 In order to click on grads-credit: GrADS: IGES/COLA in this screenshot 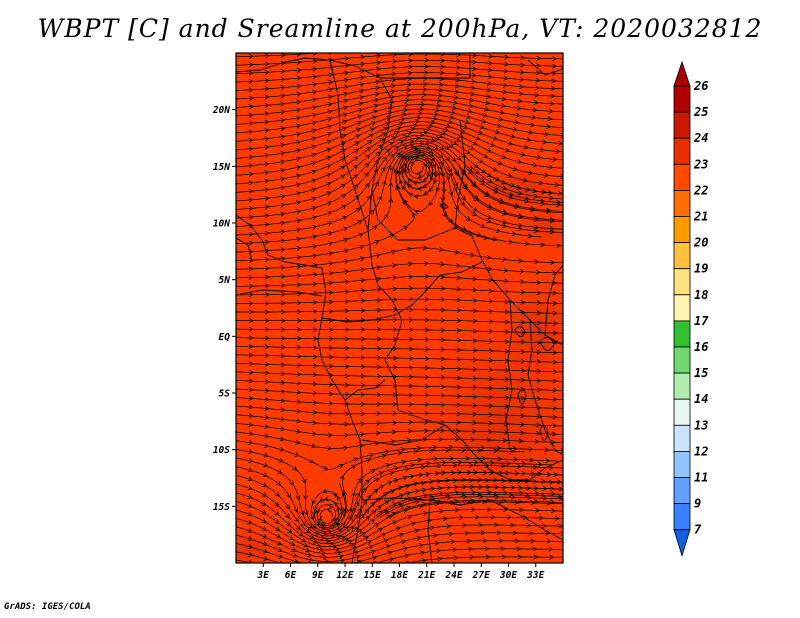, I will do `click(47, 607)`.